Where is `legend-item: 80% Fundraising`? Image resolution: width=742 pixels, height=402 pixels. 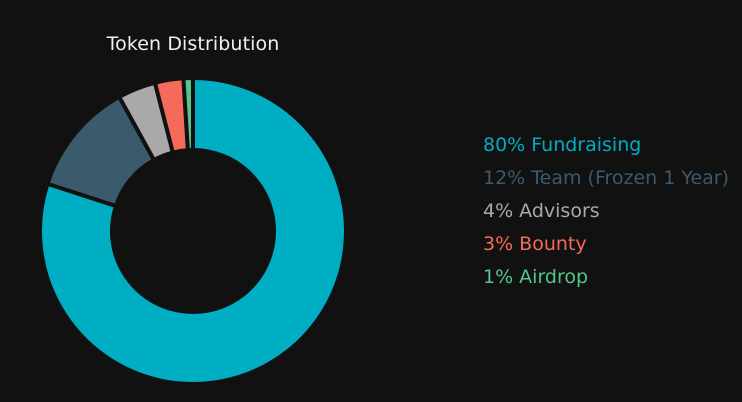
legend-item: 80% Fundraising is located at coordinates (562, 145).